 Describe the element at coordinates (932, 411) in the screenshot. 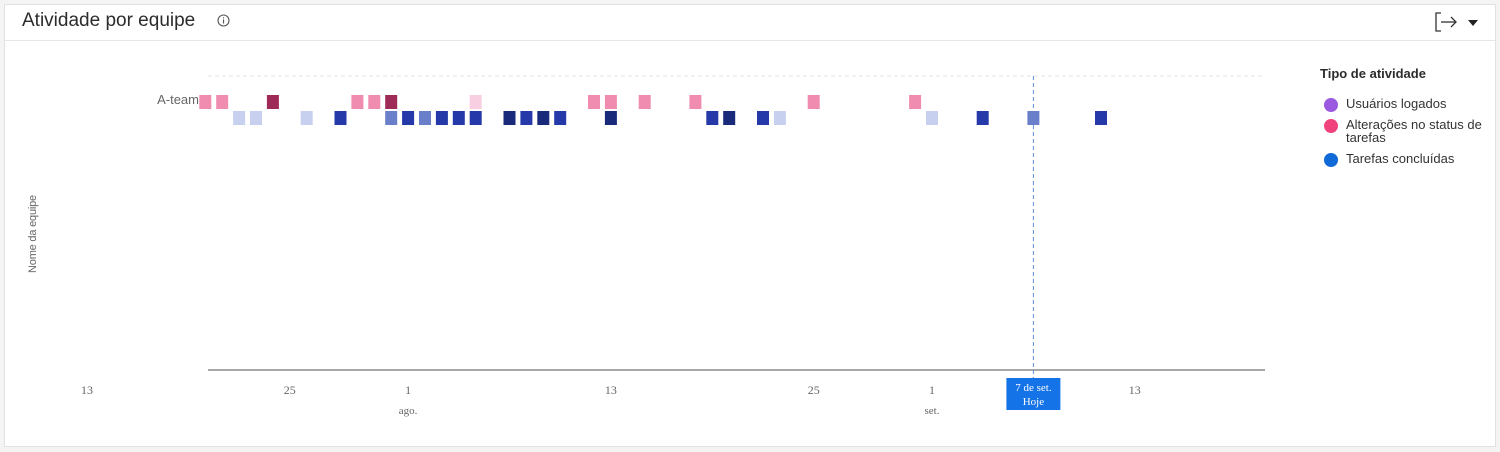

I see `x-month-label: set.` at that location.